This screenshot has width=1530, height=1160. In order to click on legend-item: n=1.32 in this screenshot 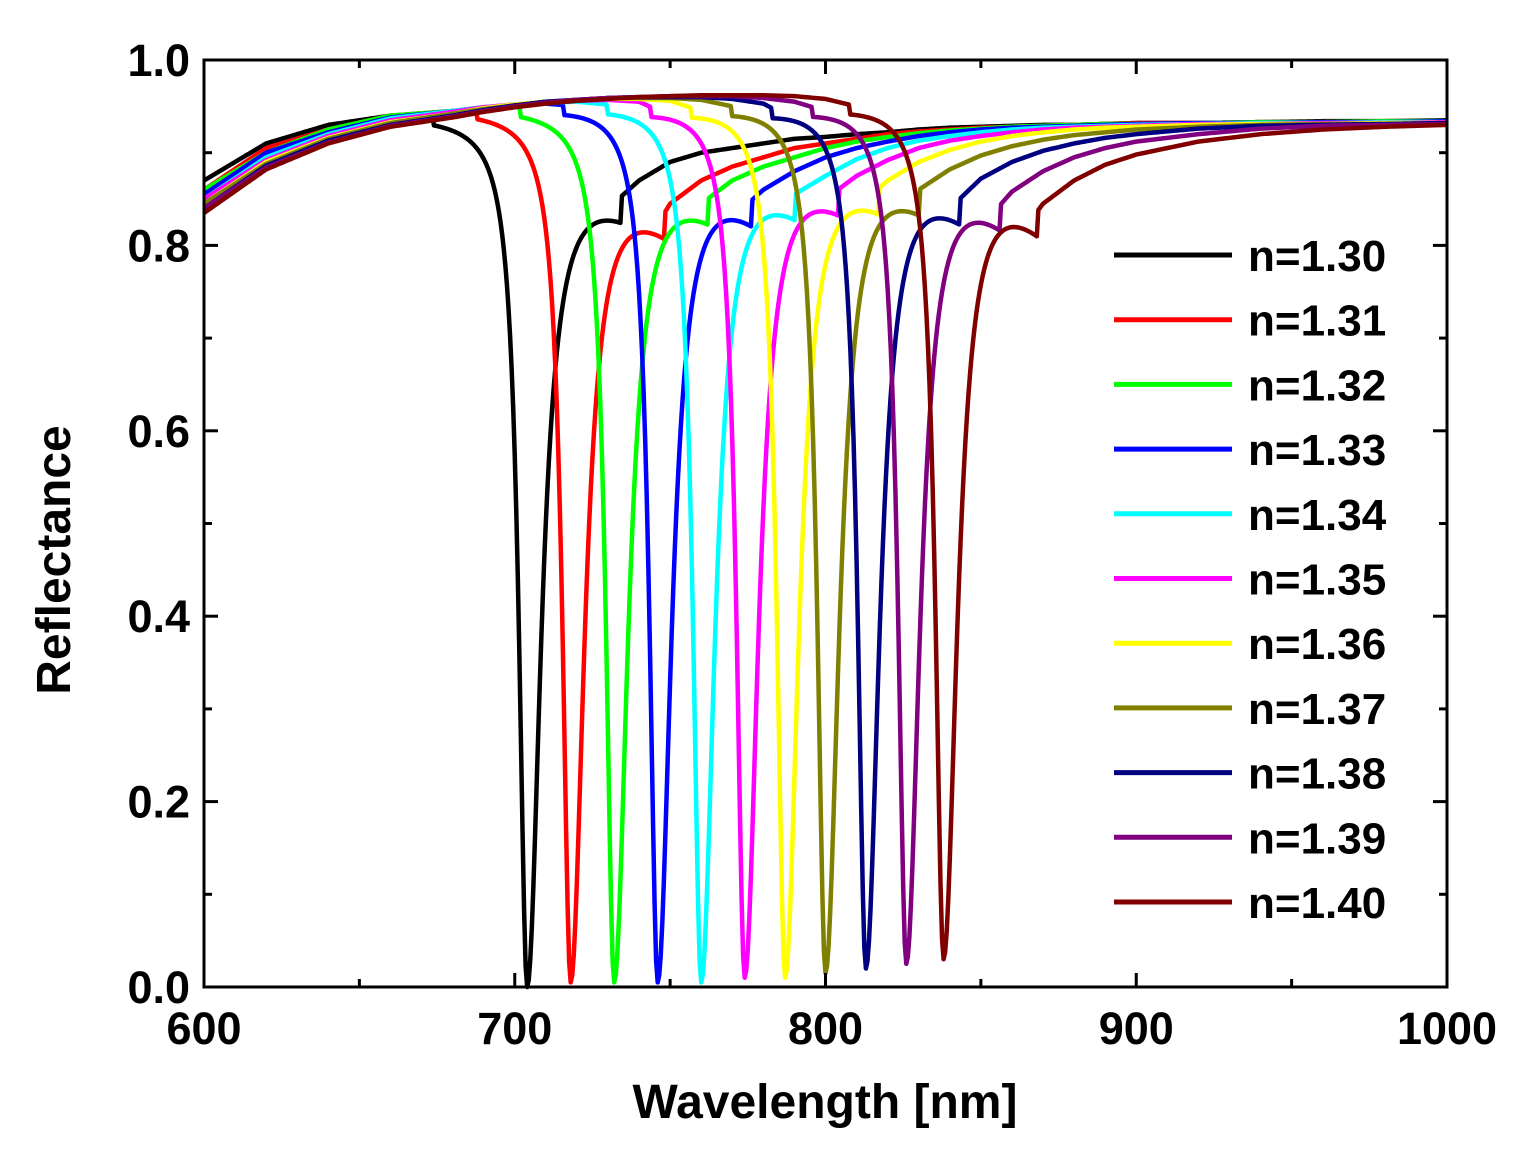, I will do `click(1250, 385)`.